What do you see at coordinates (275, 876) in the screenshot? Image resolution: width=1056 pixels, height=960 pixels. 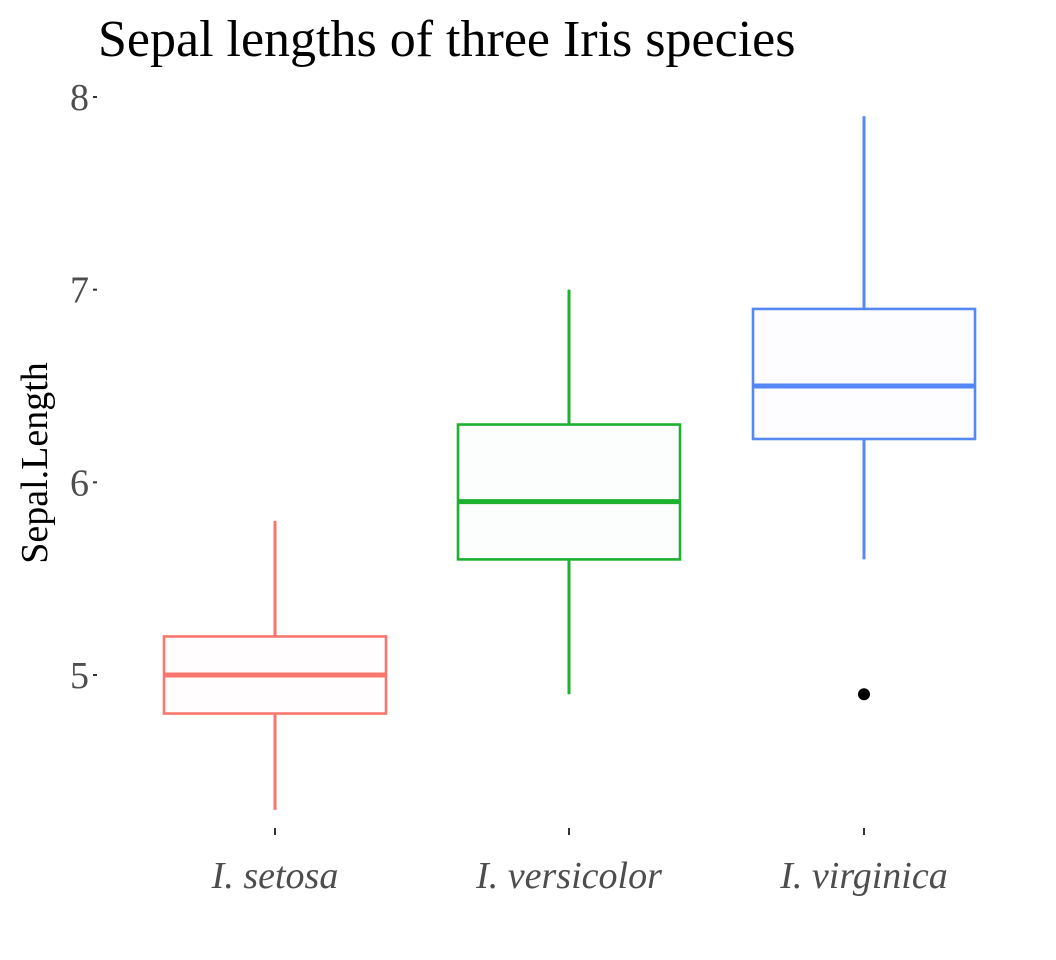 I see `x-tick-label: I. setosa` at bounding box center [275, 876].